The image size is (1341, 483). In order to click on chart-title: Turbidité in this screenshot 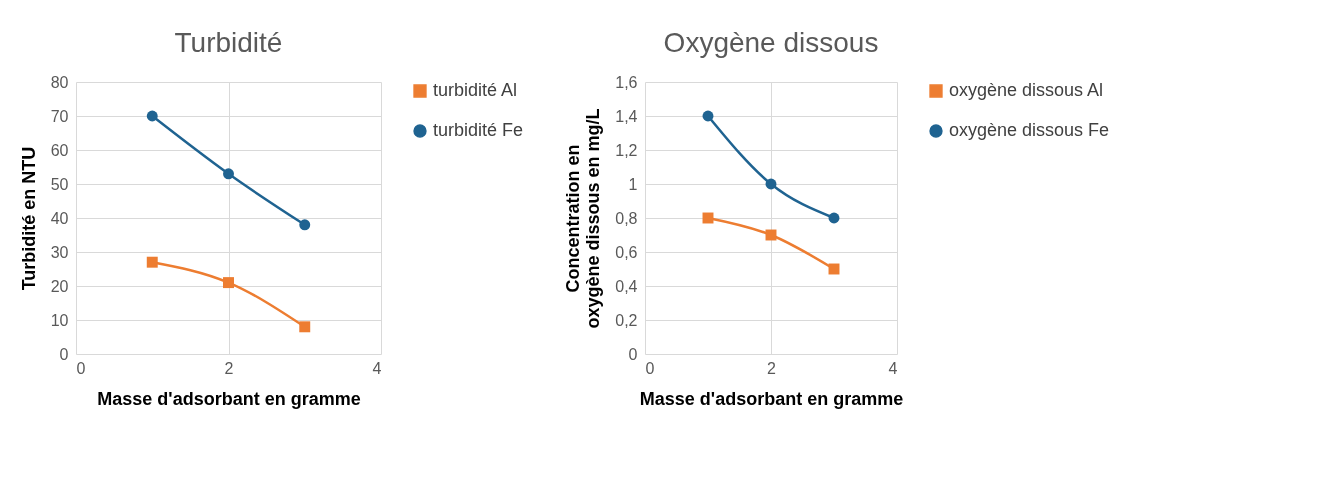, I will do `click(228, 42)`.